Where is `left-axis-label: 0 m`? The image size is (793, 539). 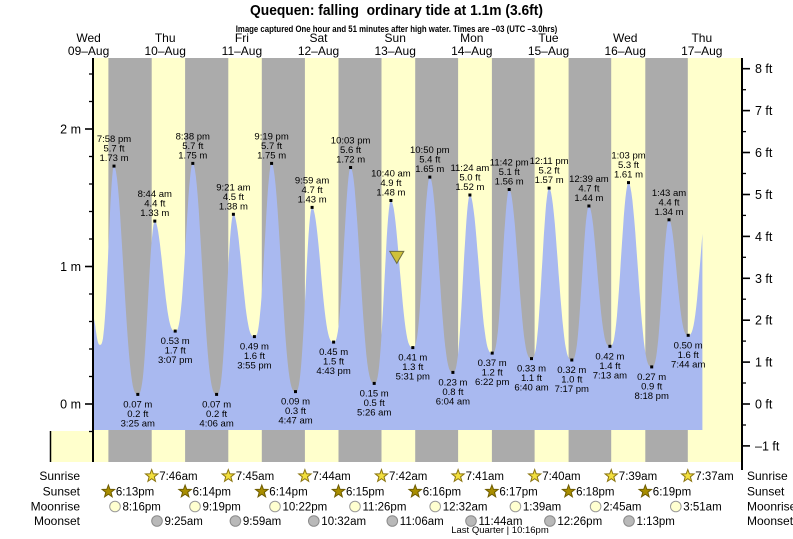 left-axis-label: 0 m is located at coordinates (70, 405).